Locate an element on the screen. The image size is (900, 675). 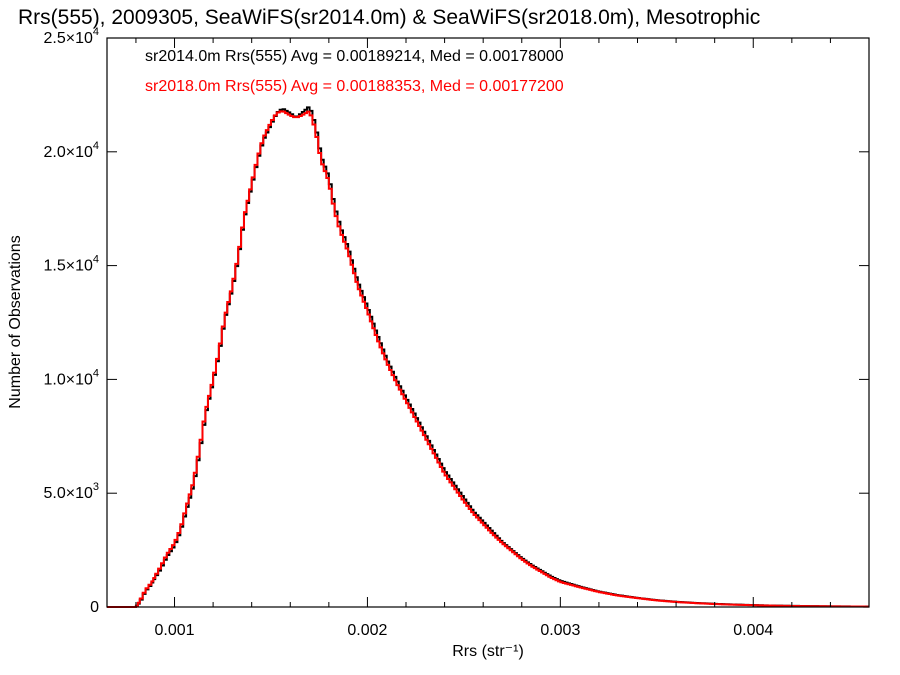
x-axis-label: Rrs (str⁻¹) is located at coordinates (488, 651).